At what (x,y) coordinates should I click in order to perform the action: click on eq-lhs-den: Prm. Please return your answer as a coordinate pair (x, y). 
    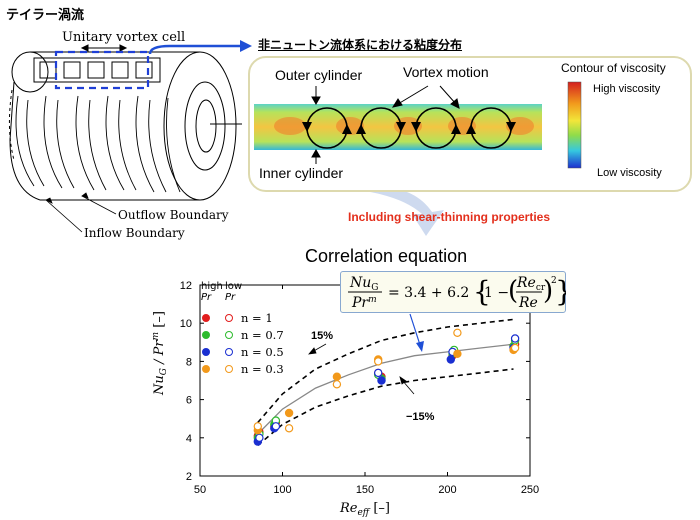
    Looking at the image, I should click on (364, 303).